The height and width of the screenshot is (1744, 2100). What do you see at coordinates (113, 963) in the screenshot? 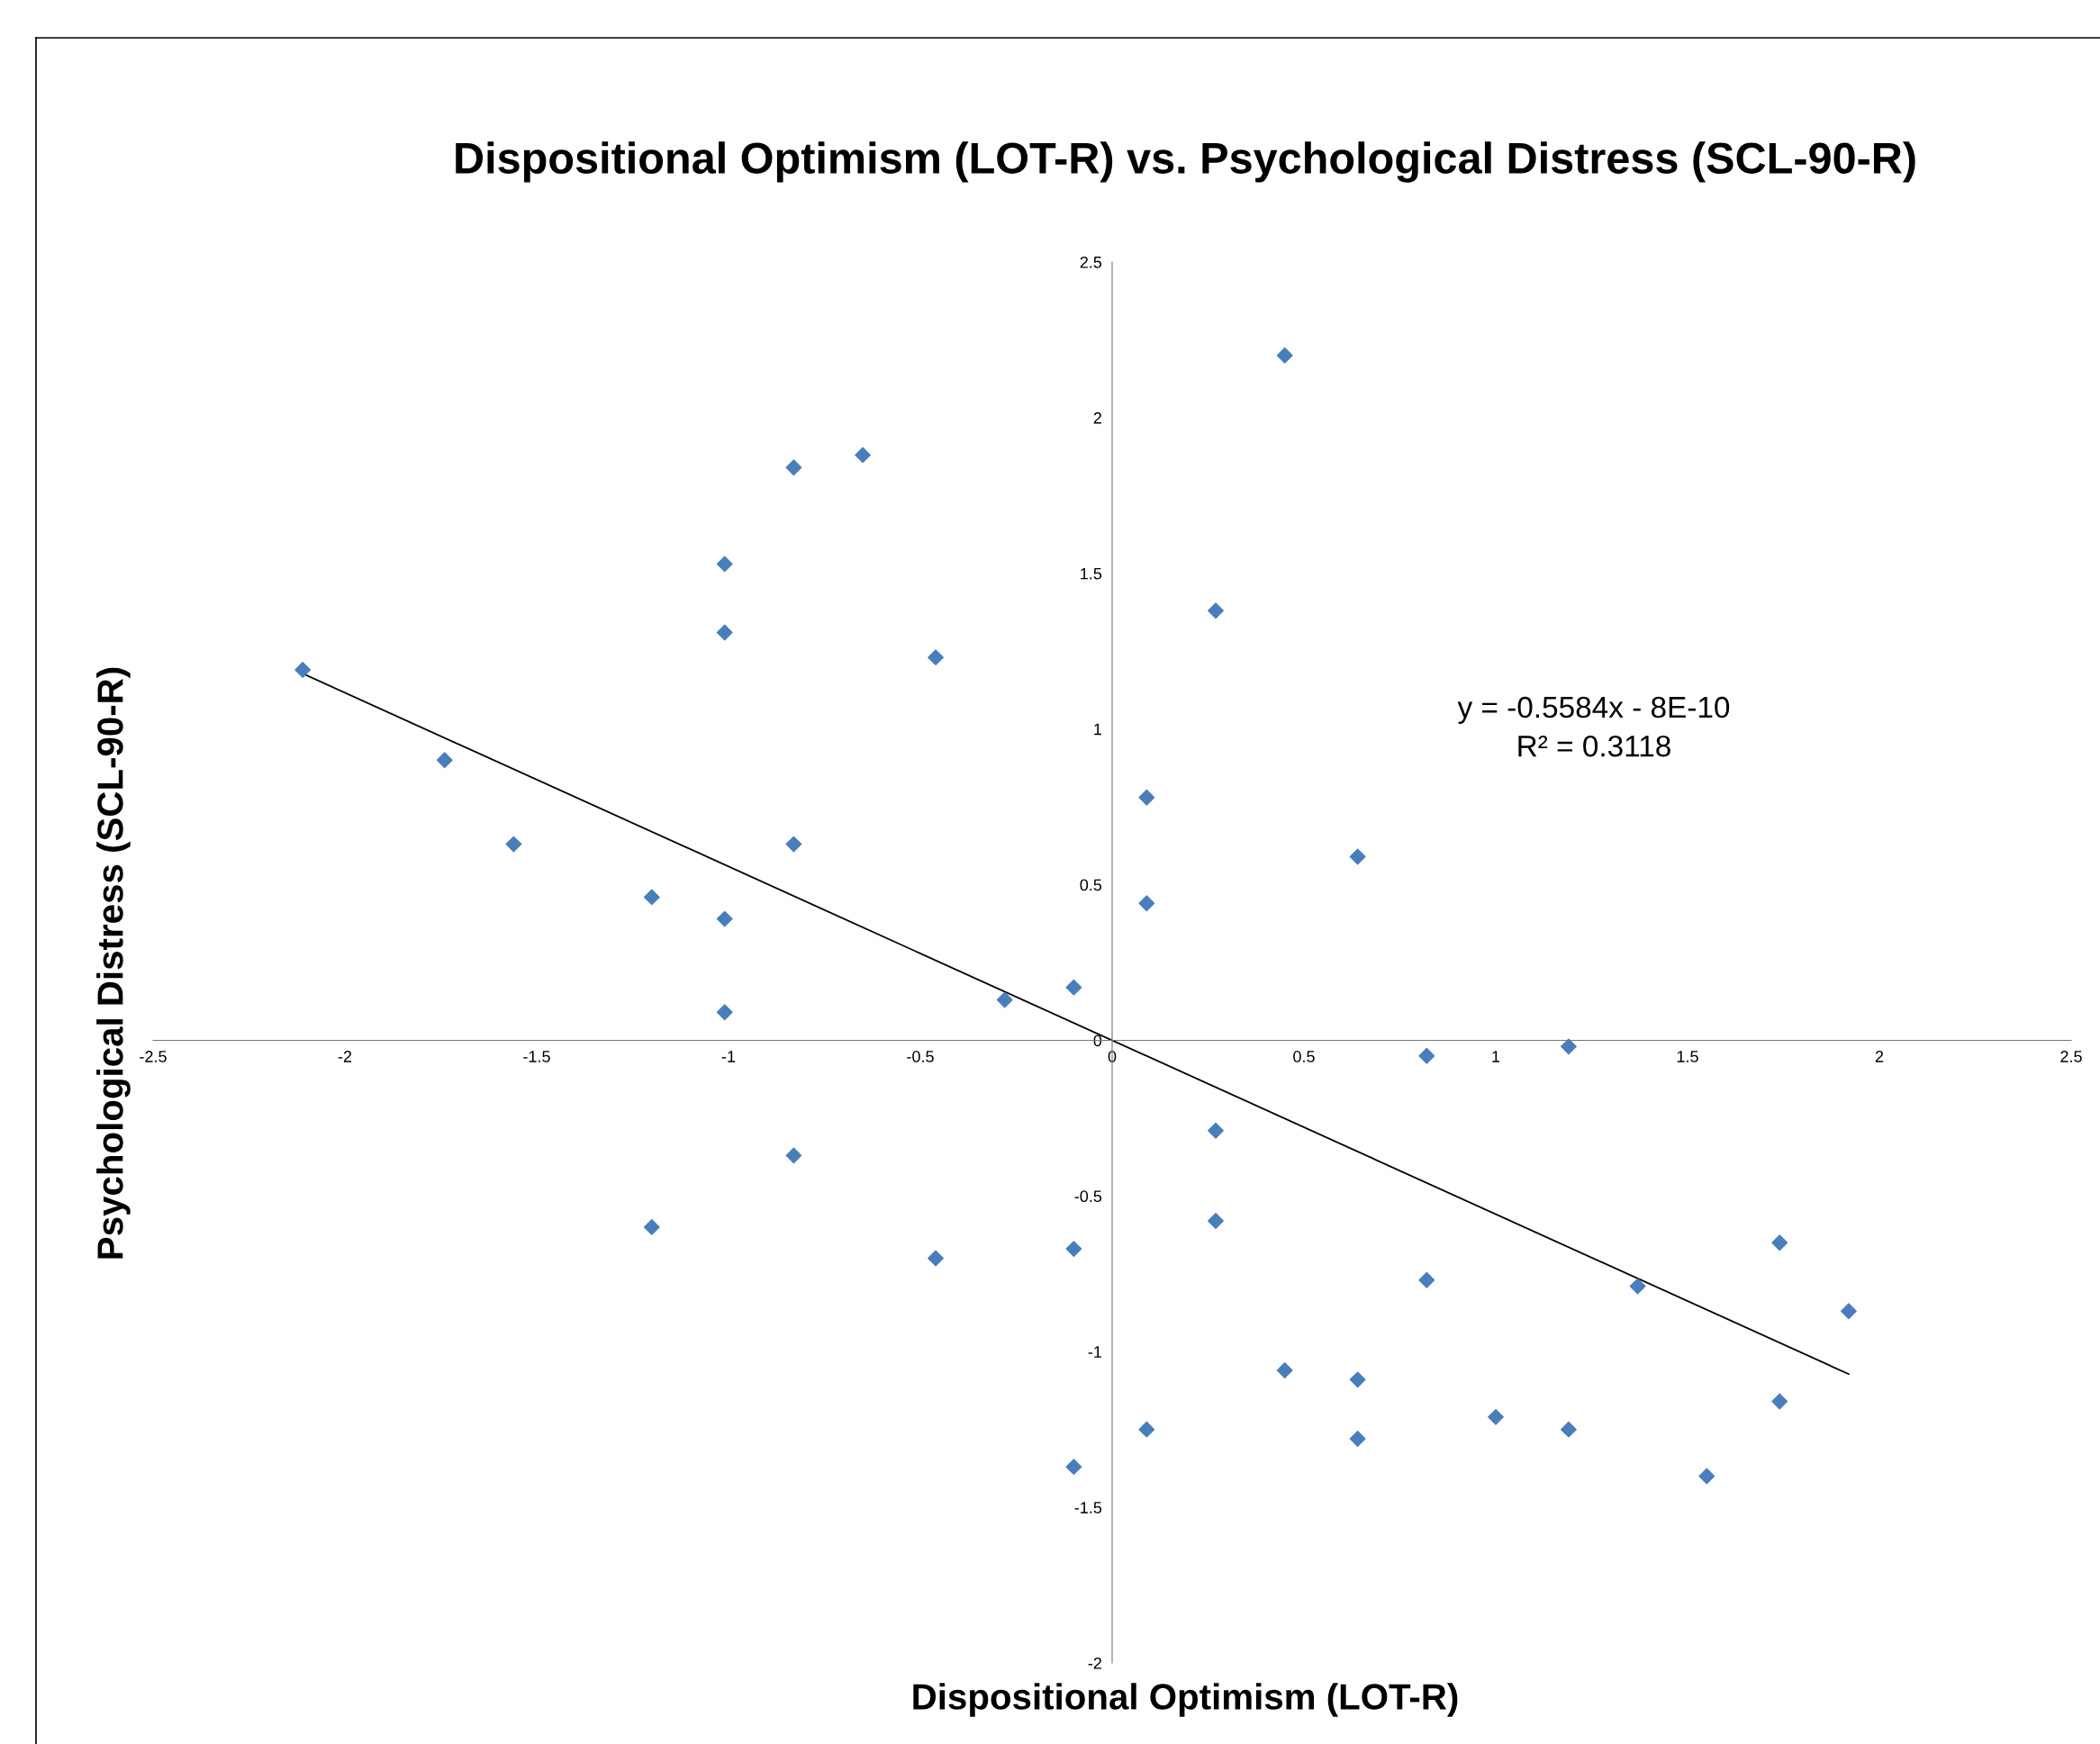
I see `y-axis-title: Psychological Distress (SCL-90-R)` at bounding box center [113, 963].